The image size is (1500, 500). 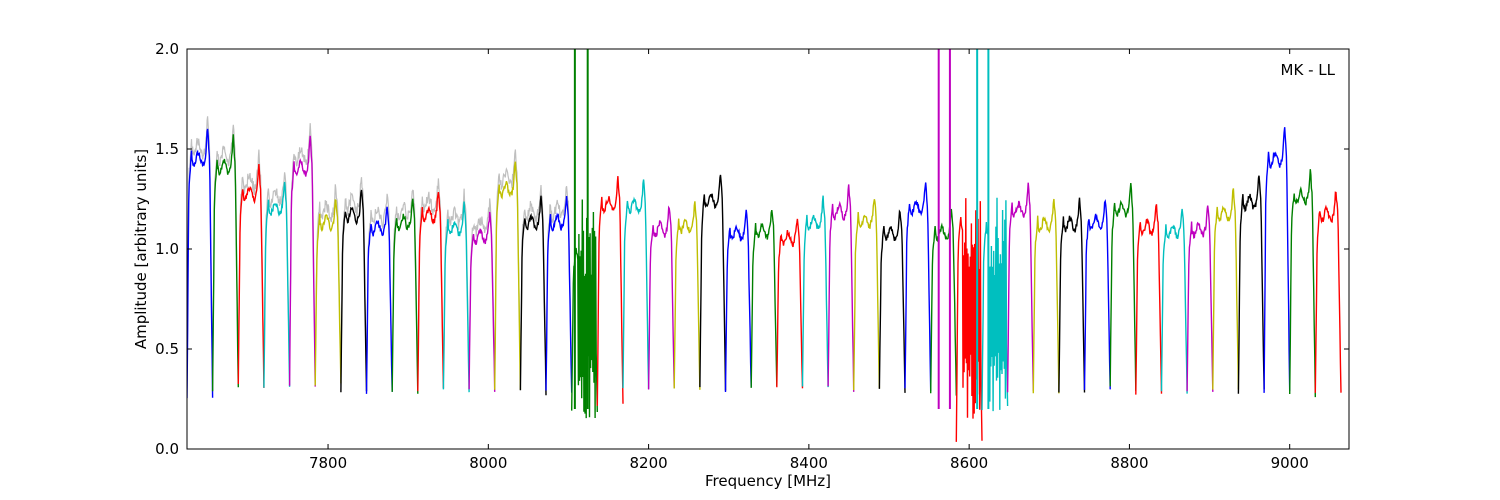 What do you see at coordinates (167, 349) in the screenshot?
I see `y-tick-label: 0.5` at bounding box center [167, 349].